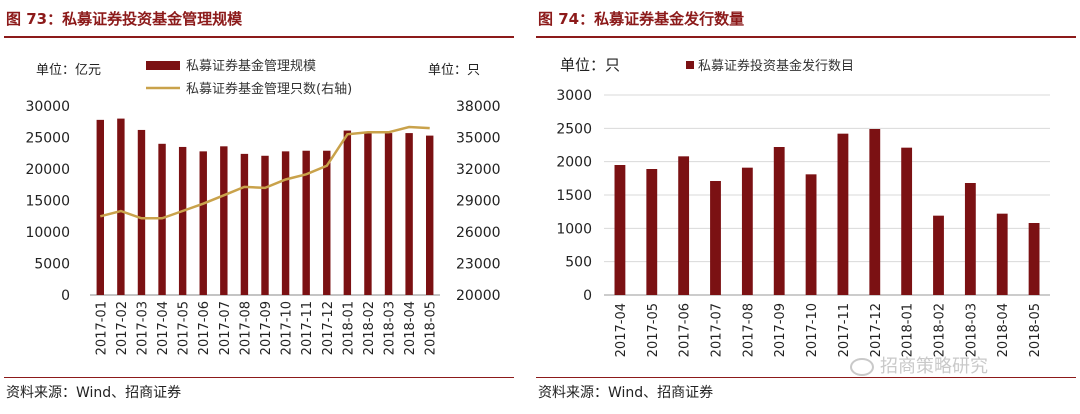 The height and width of the screenshot is (414, 1080). I want to click on y-tick-label: 3000, so click(574, 96).